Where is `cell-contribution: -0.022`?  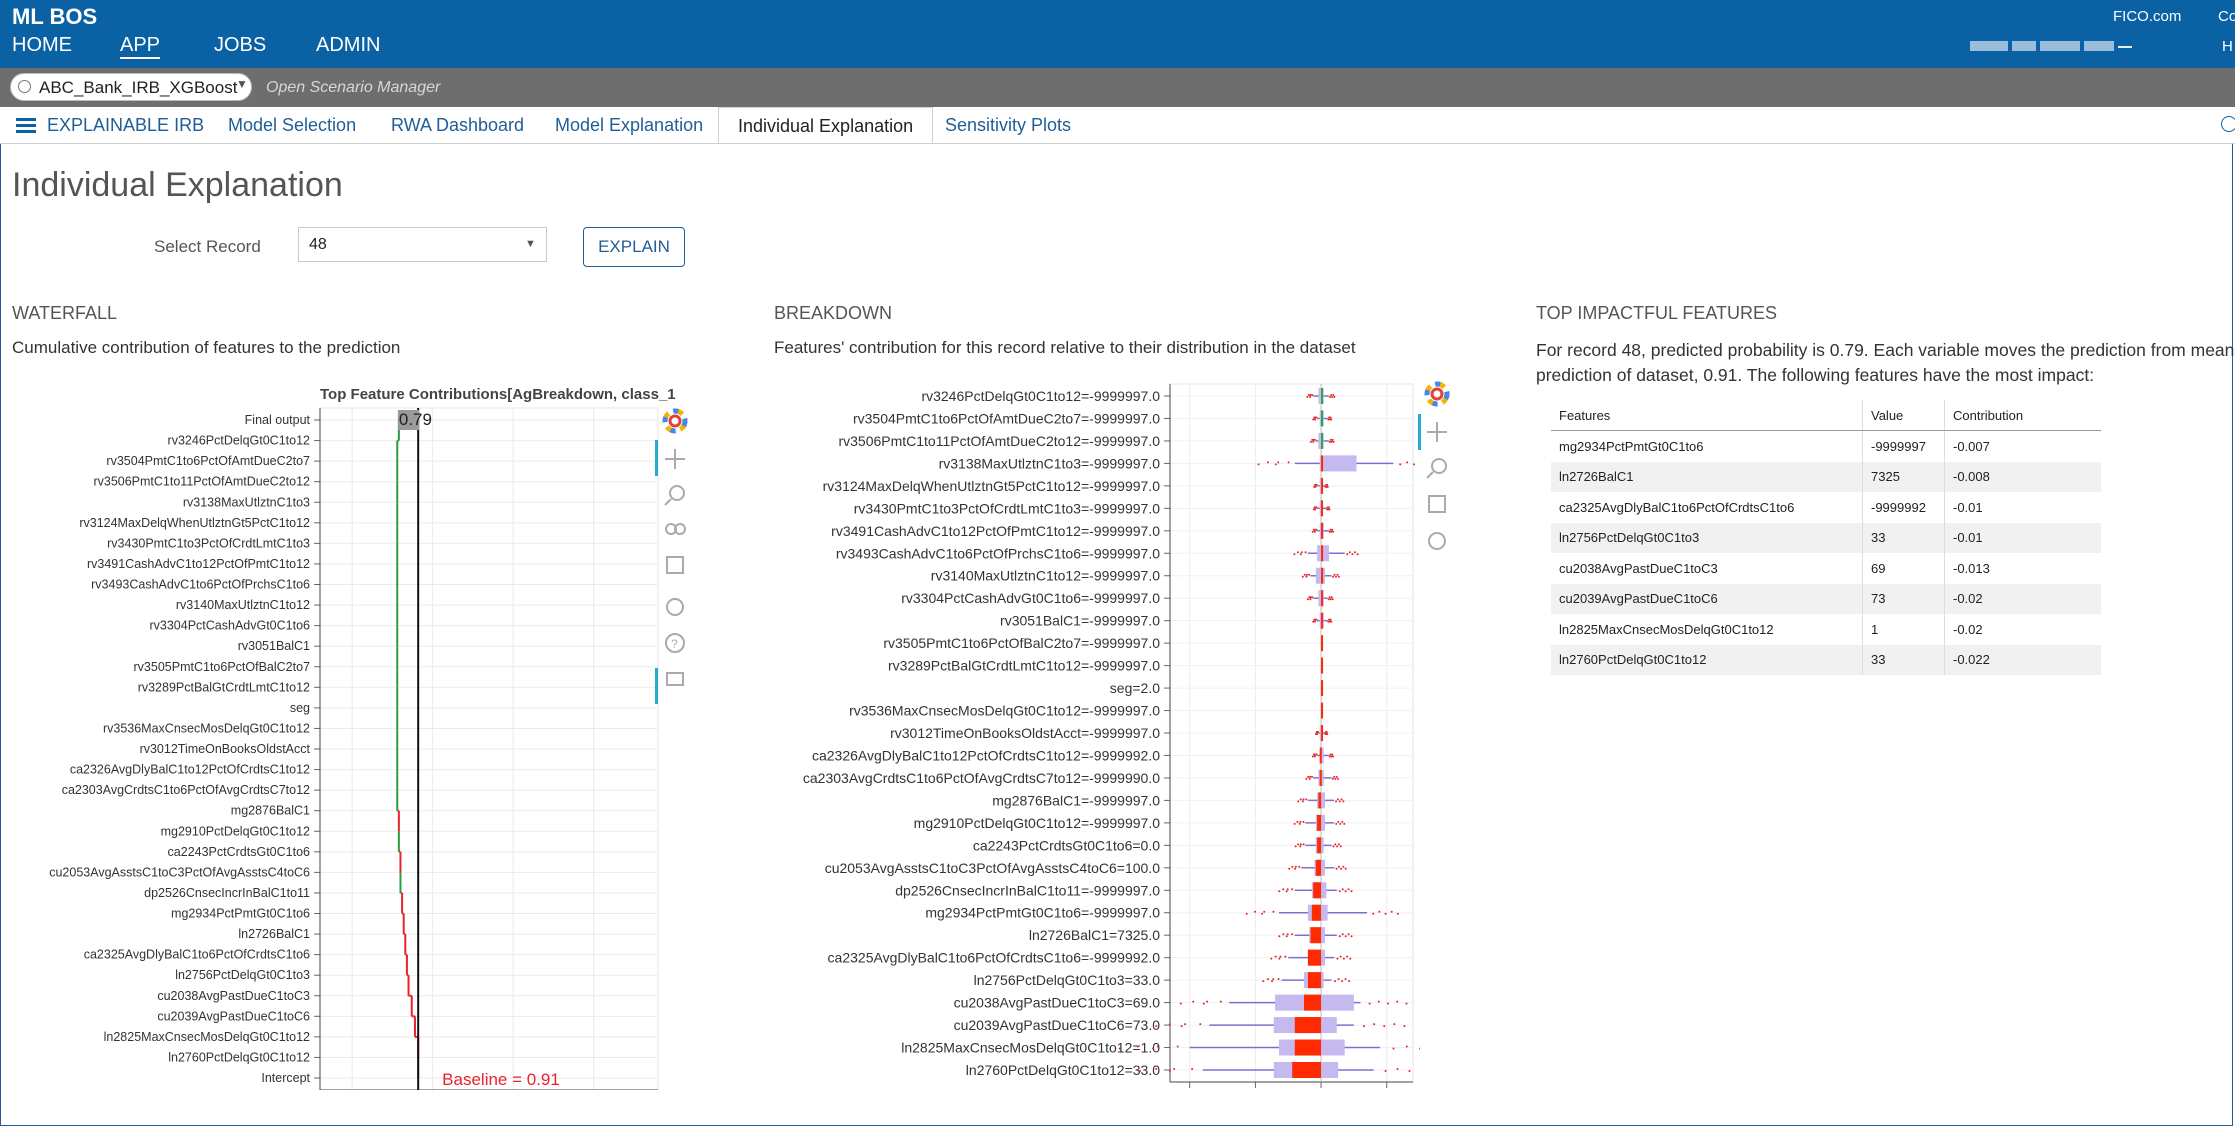 cell-contribution: -0.022 is located at coordinates (2022, 659).